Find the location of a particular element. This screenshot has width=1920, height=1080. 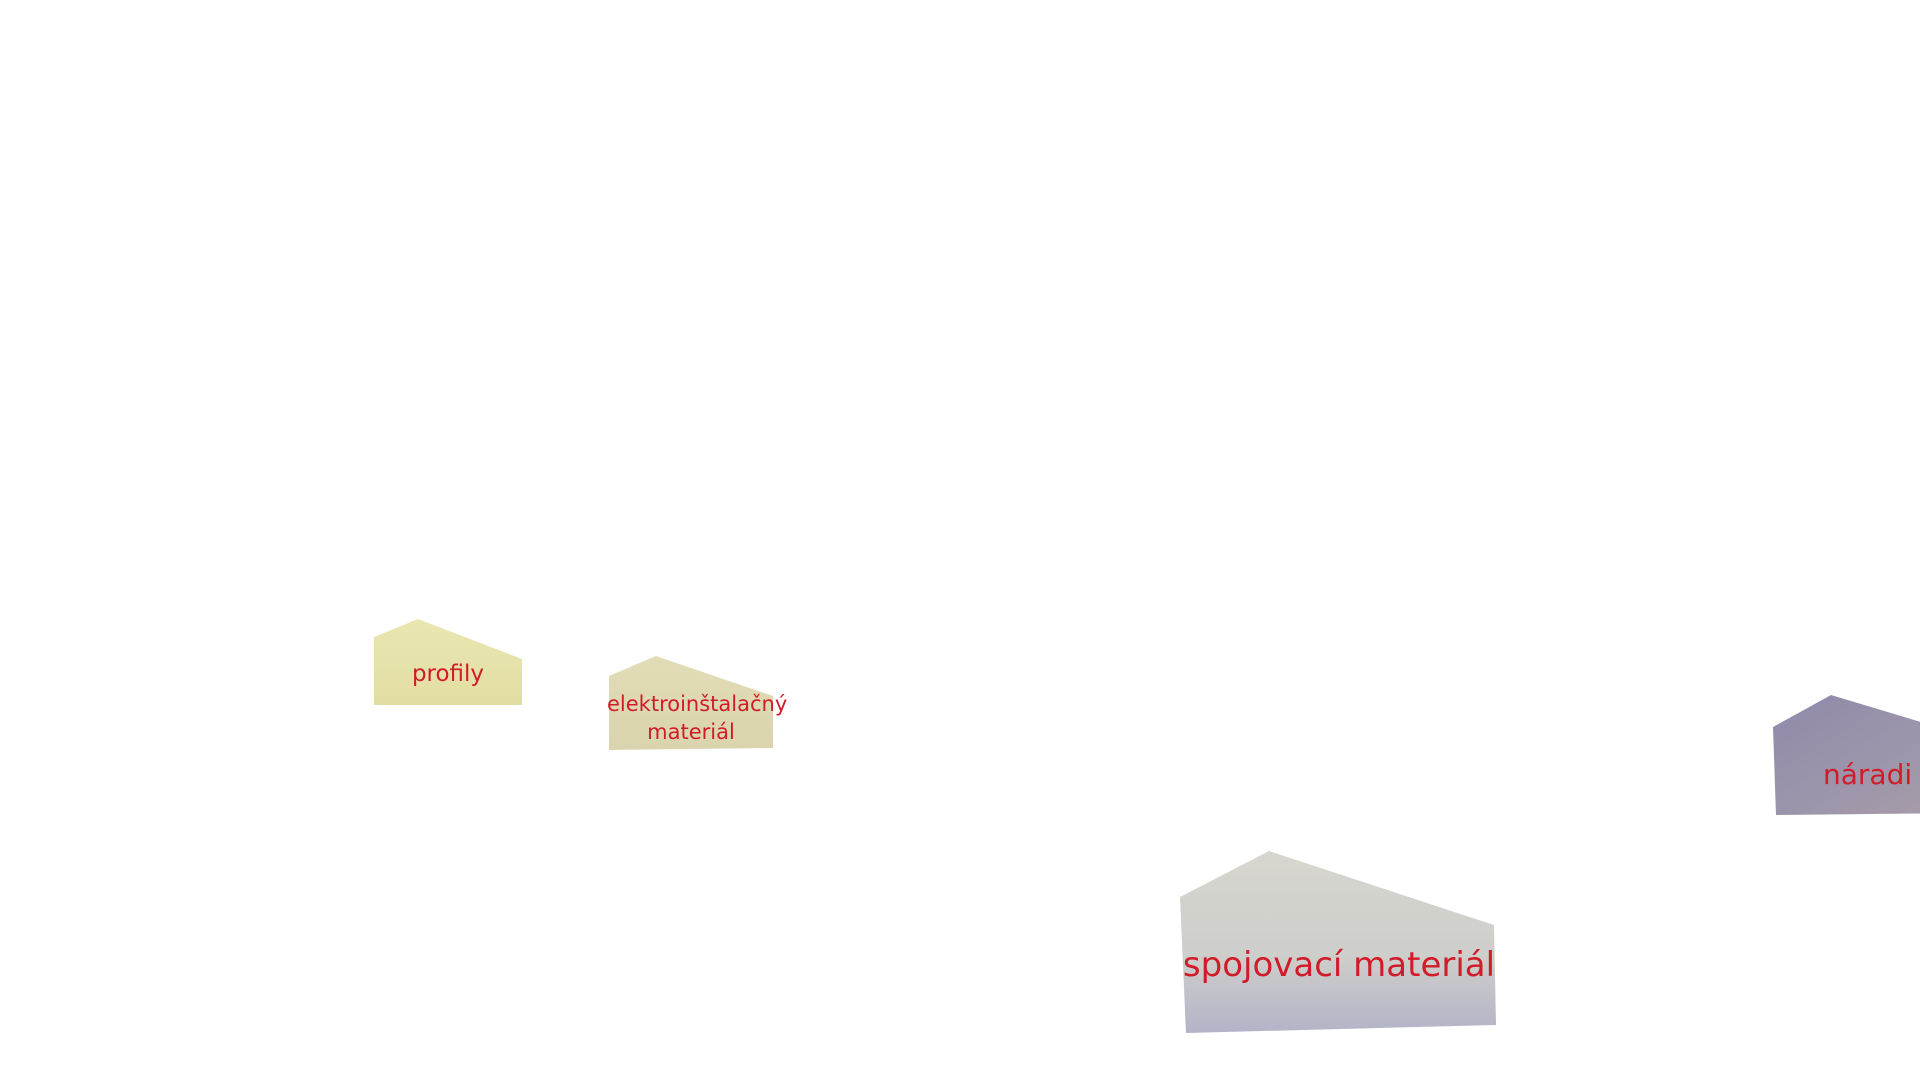

house-shape-spojovaci is located at coordinates (1338, 942).